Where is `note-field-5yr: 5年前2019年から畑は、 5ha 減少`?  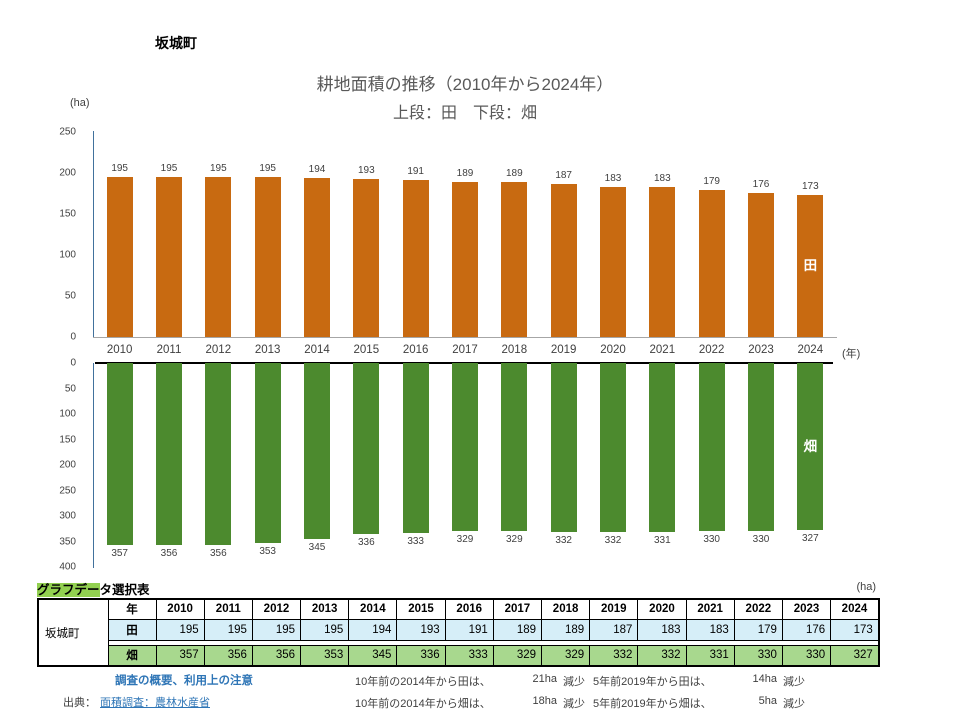 note-field-5yr: 5年前2019年から畑は、 5ha 減少 is located at coordinates (699, 703).